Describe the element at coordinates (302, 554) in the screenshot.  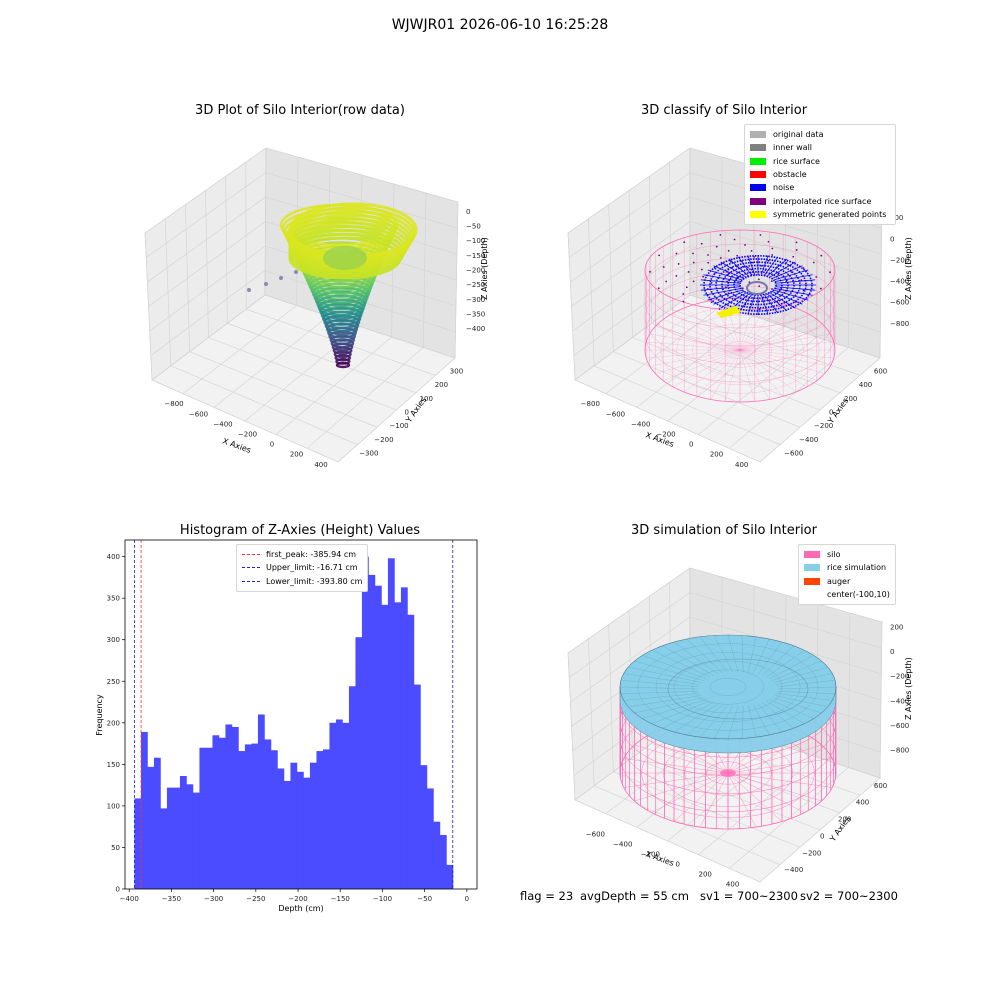
I see `legend-item: first_peak: -385.94 cm` at that location.